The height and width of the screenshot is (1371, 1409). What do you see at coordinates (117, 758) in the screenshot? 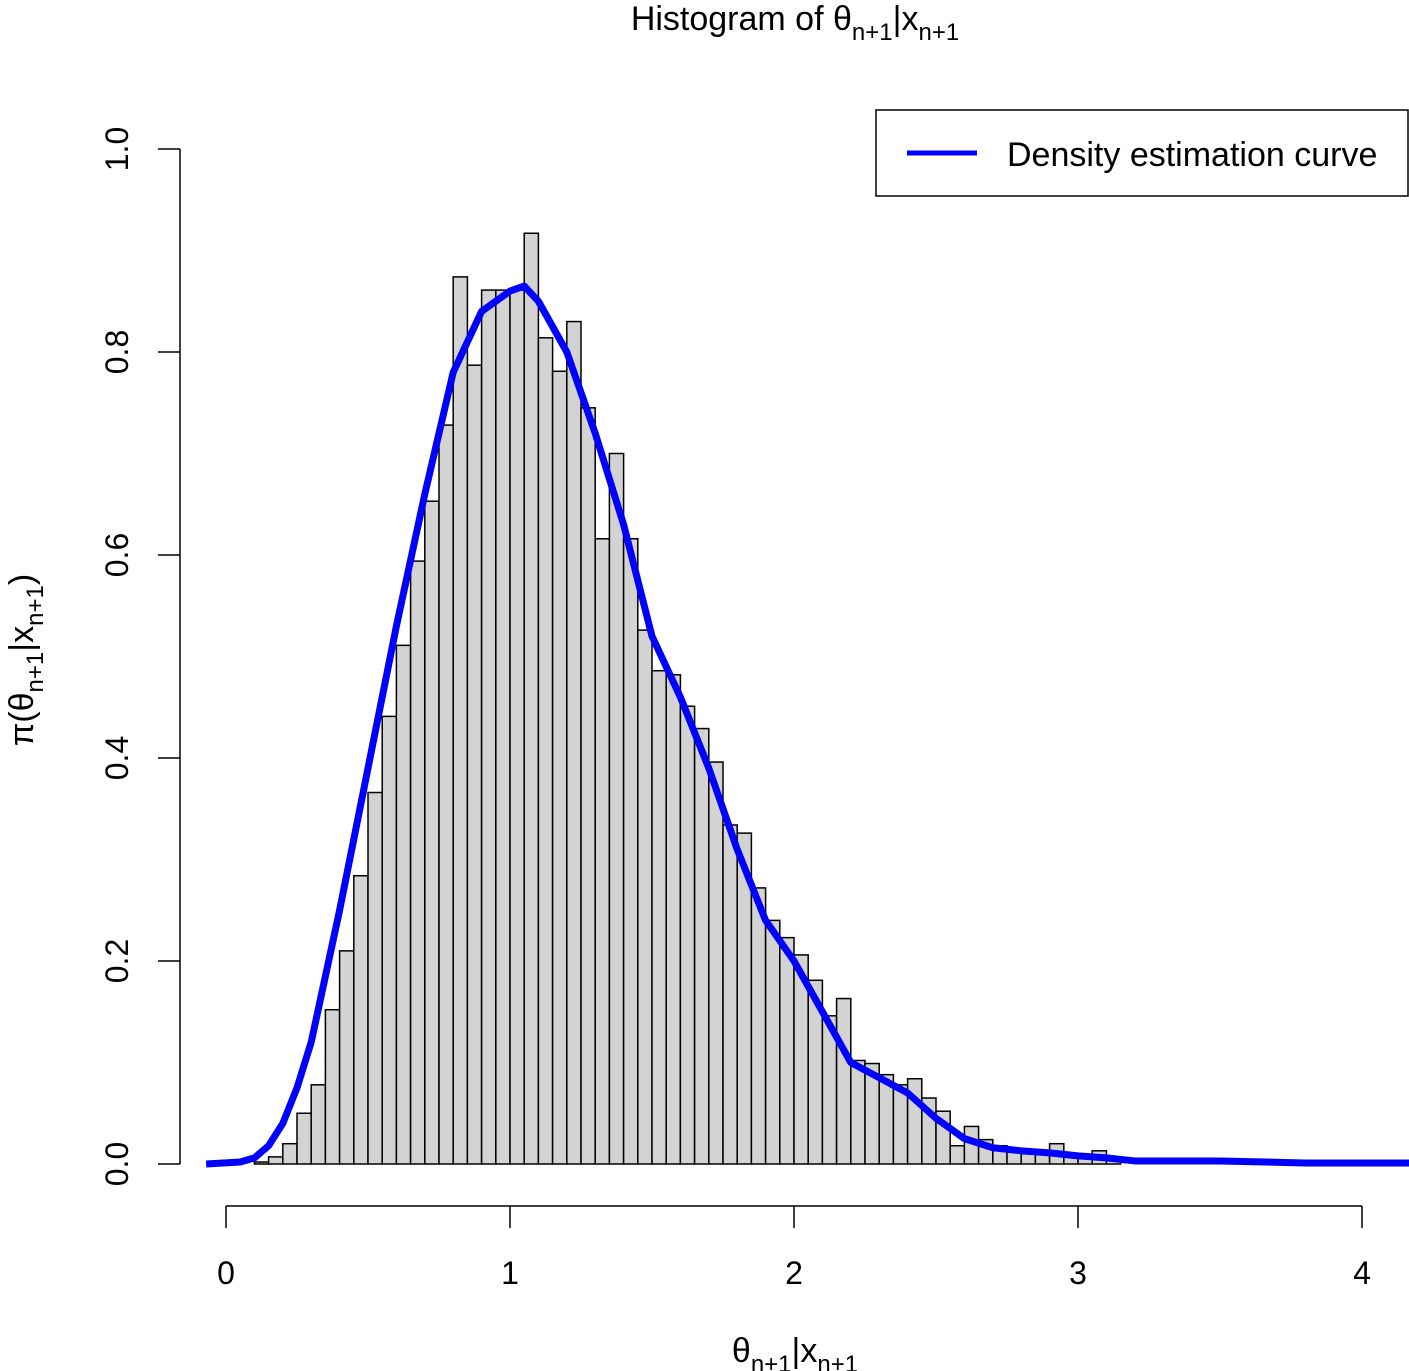
I see `y-tick-label: 0.4` at bounding box center [117, 758].